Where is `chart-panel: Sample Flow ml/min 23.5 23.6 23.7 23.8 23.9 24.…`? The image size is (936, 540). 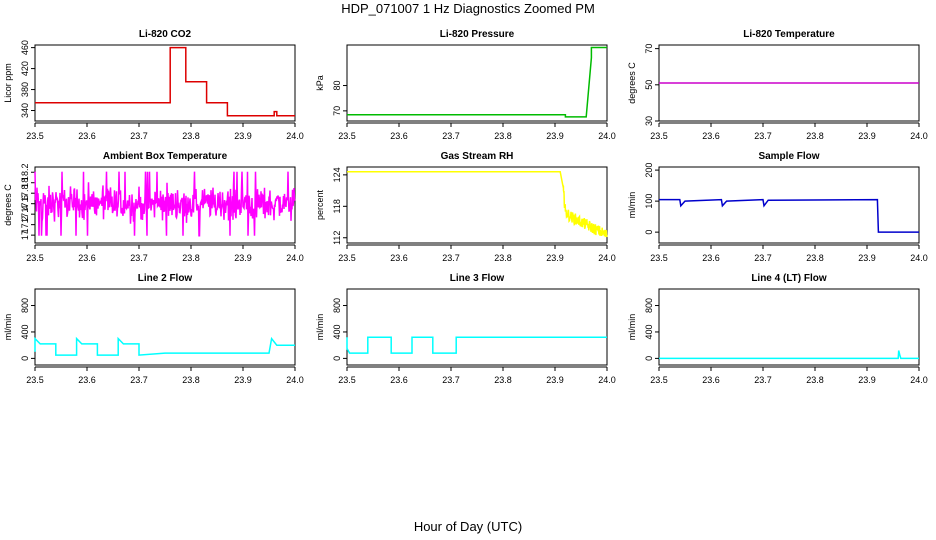 chart-panel: Sample Flow ml/min 23.5 23.6 23.7 23.8 23.9 24.… is located at coordinates (777, 207).